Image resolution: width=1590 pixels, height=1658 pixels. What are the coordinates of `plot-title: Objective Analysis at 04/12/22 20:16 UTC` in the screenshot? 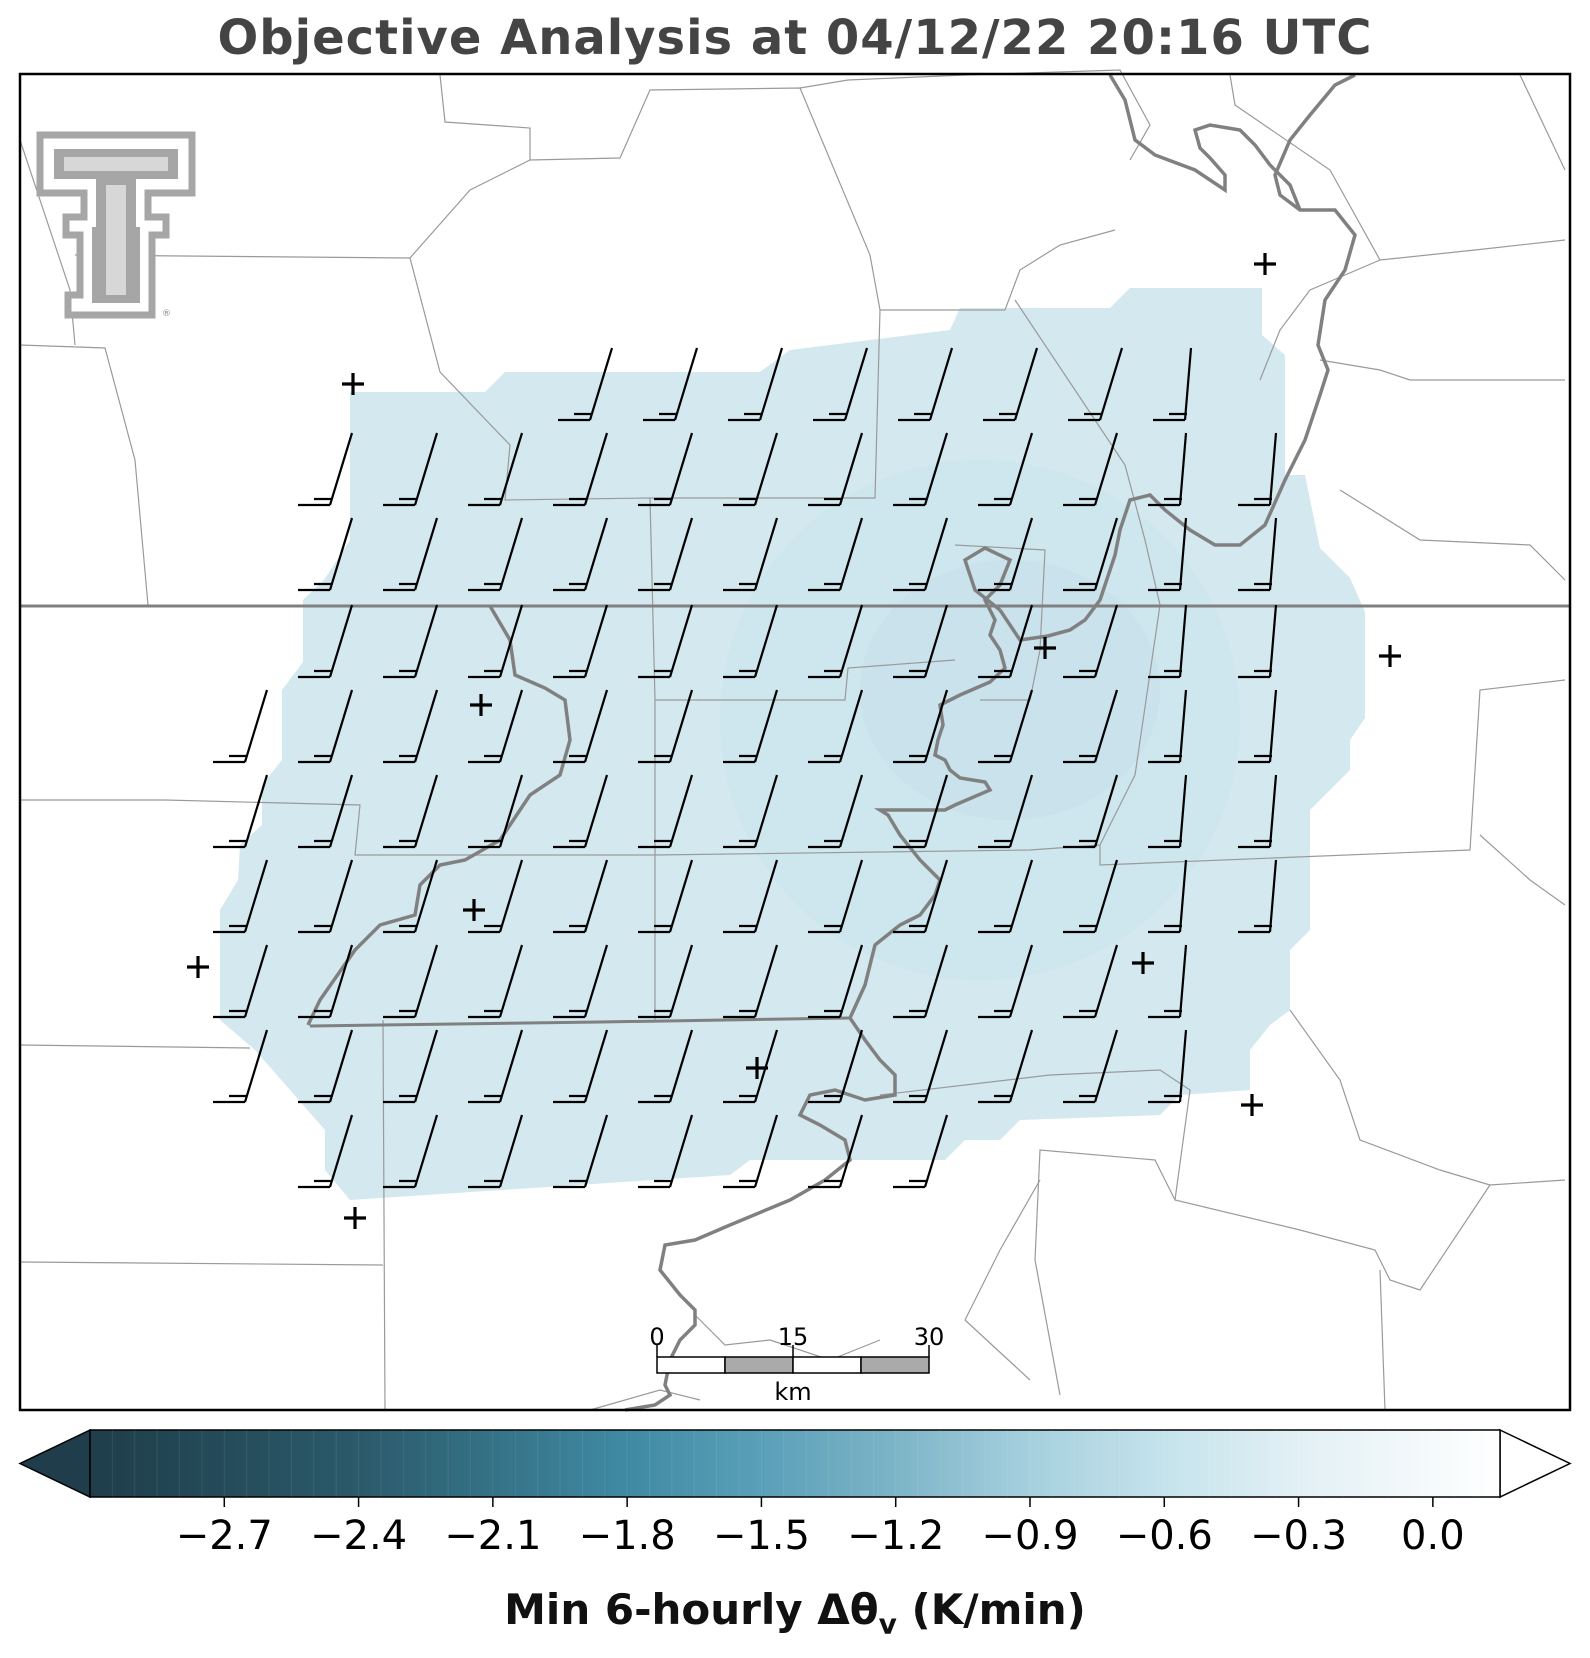 It's located at (795, 38).